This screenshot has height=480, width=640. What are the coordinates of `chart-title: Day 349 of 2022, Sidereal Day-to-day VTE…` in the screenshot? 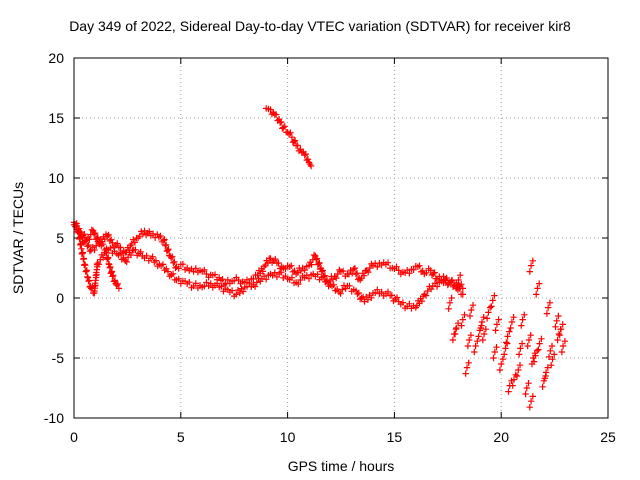 It's located at (320, 26).